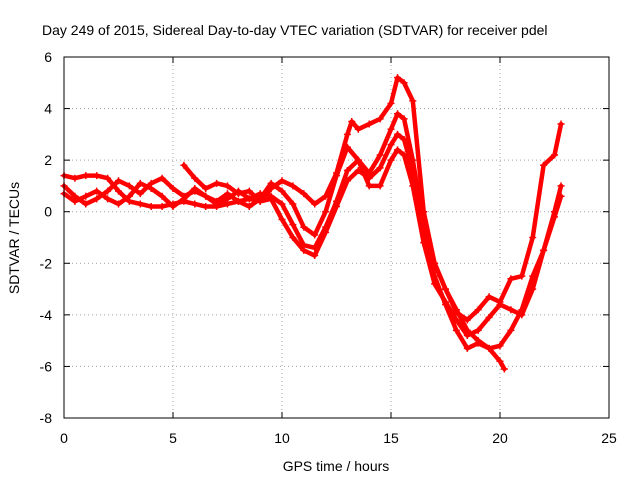 This screenshot has height=480, width=640. Describe the element at coordinates (282, 438) in the screenshot. I see `x-tick-label: 10` at that location.